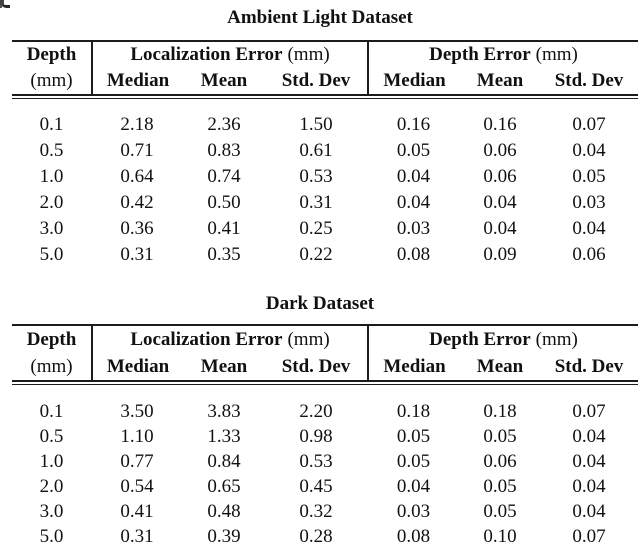  Describe the element at coordinates (224, 436) in the screenshot. I see `loc-mean: 1.33` at that location.